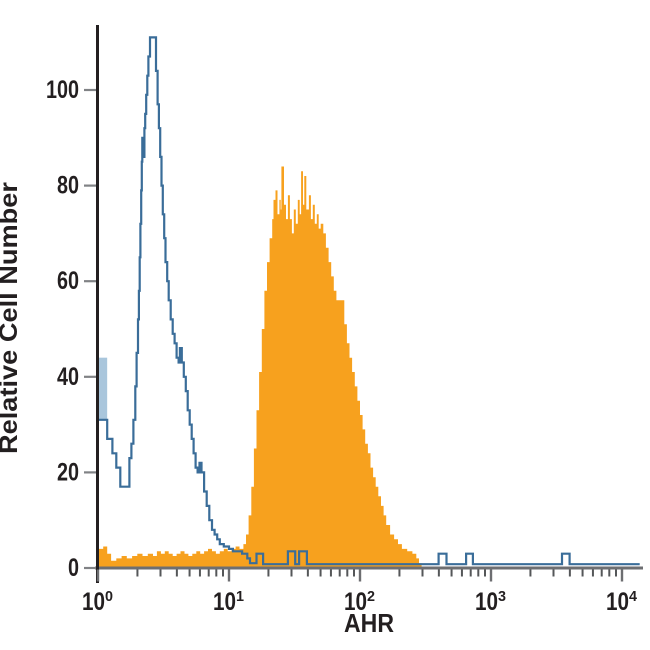  What do you see at coordinates (11, 318) in the screenshot?
I see `y-axis-title: Relative Cell Number` at bounding box center [11, 318].